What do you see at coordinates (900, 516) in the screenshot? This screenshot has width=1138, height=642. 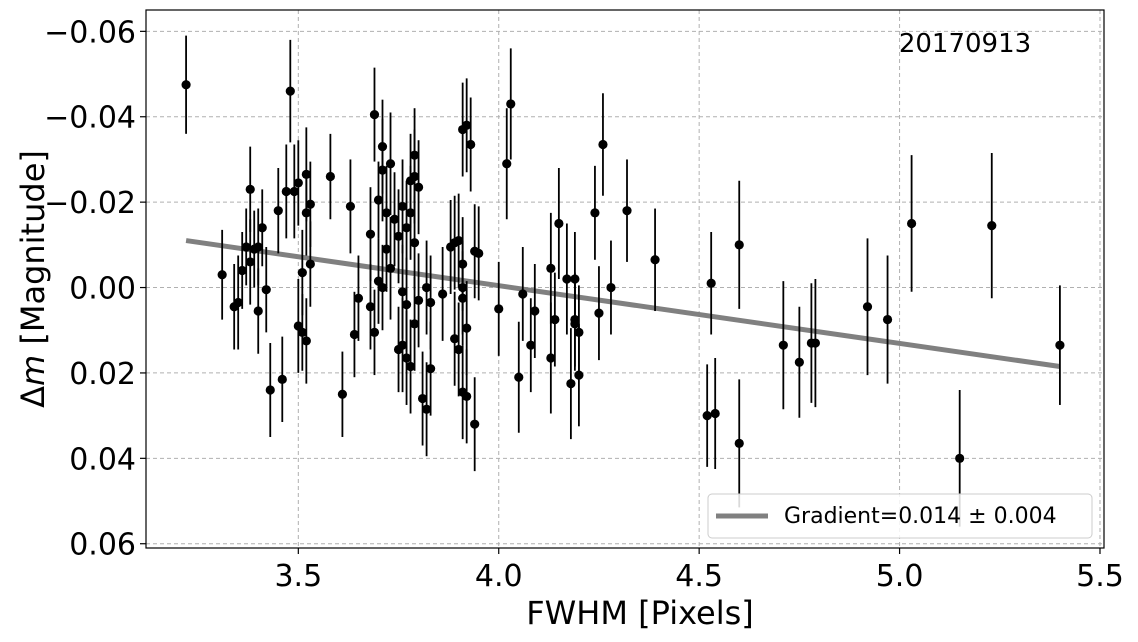 I see `legend: Gradient=0.014 ± 0.004` at bounding box center [900, 516].